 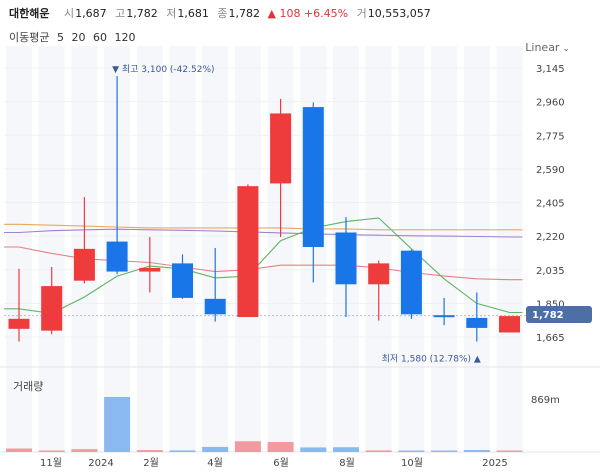 I want to click on x-tick-label: 8월, so click(x=347, y=463).